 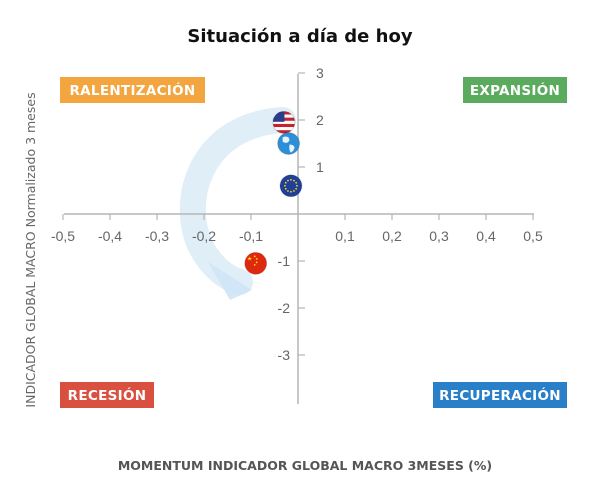 I want to click on quadrant-badge-bottom-left, so click(x=107, y=395).